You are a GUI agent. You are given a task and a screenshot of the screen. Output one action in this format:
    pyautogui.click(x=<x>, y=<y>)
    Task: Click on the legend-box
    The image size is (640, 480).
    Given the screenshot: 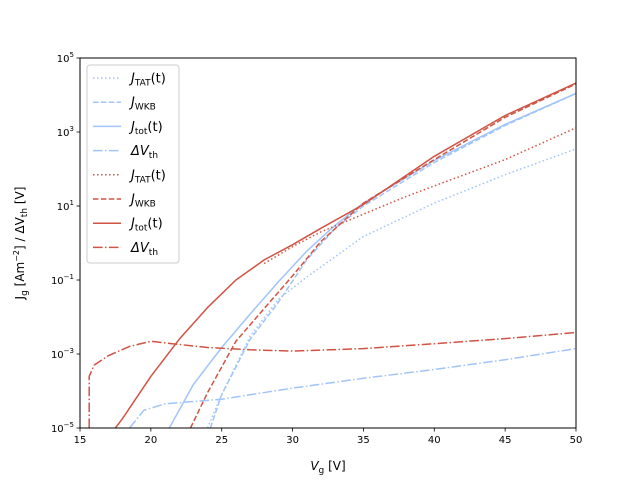 What is the action you would take?
    pyautogui.click(x=133, y=164)
    